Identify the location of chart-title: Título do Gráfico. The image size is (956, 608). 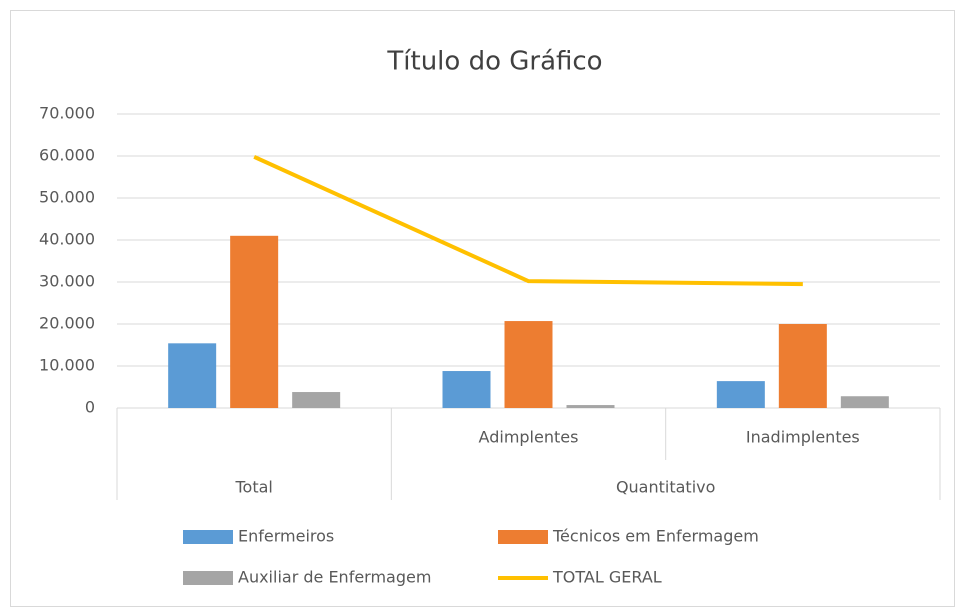
(494, 62).